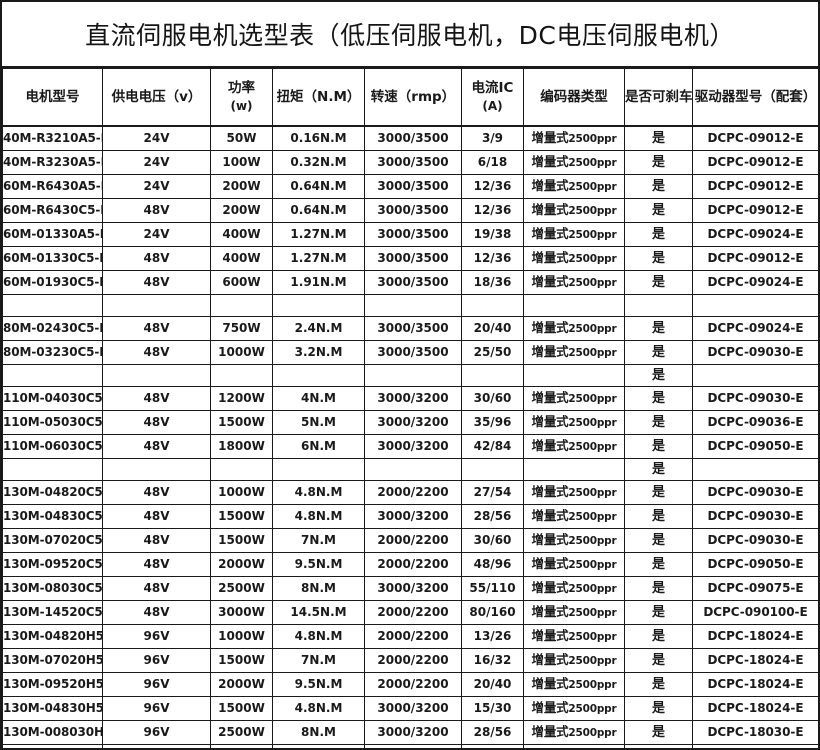 This screenshot has height=750, width=820. I want to click on cell-torque: 2.4N.M, so click(318, 328).